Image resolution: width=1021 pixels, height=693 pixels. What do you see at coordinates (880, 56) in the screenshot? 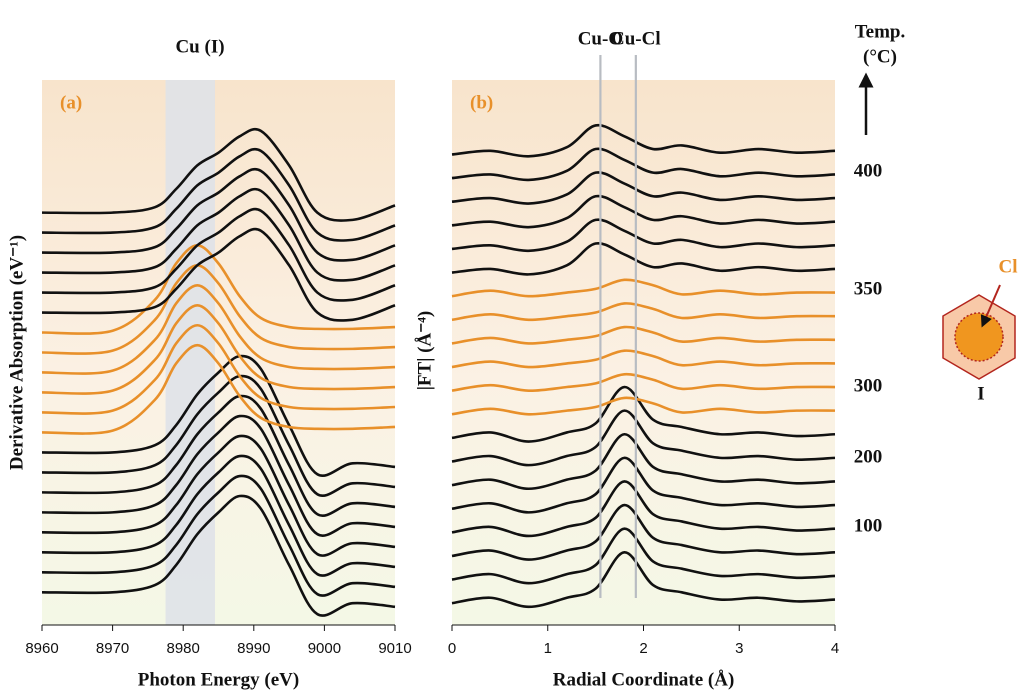
I see `temp-title: (°C)` at bounding box center [880, 56].